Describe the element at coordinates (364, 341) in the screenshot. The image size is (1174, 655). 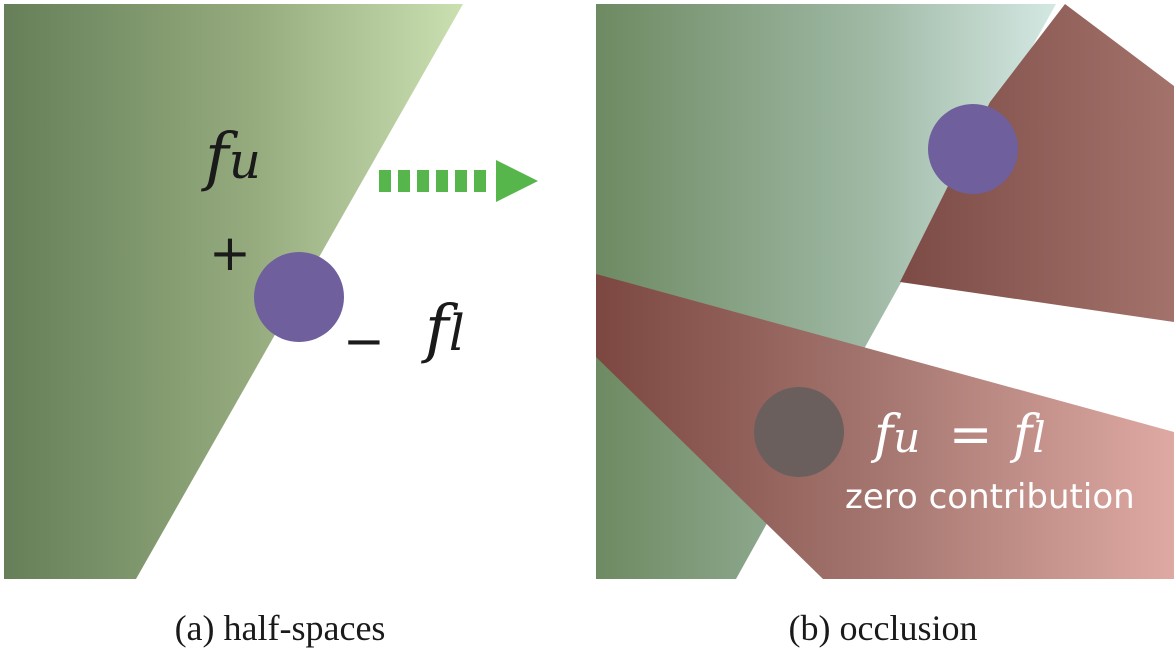
I see `minus-sign: −` at that location.